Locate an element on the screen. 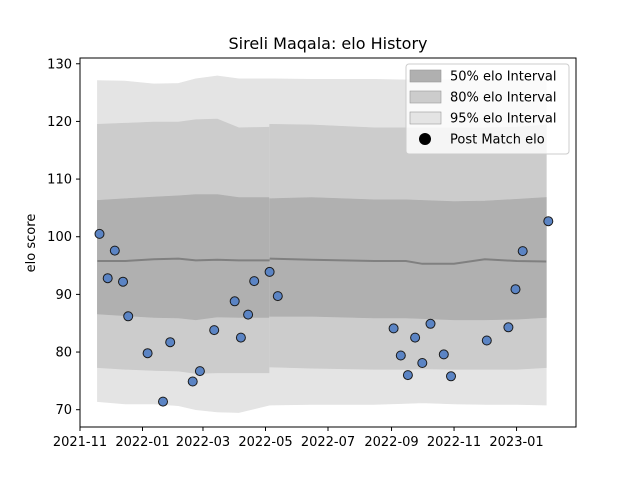  x-tick-label: 2022-07 is located at coordinates (328, 442).